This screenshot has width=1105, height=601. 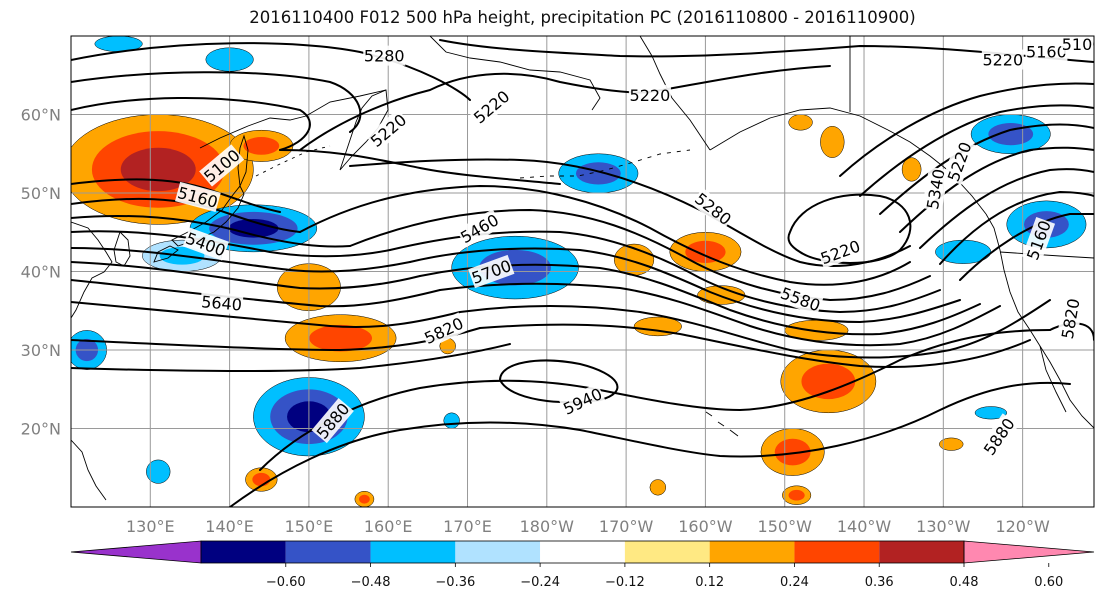 I want to click on colorbar-tick-label: −0.48, so click(x=371, y=582).